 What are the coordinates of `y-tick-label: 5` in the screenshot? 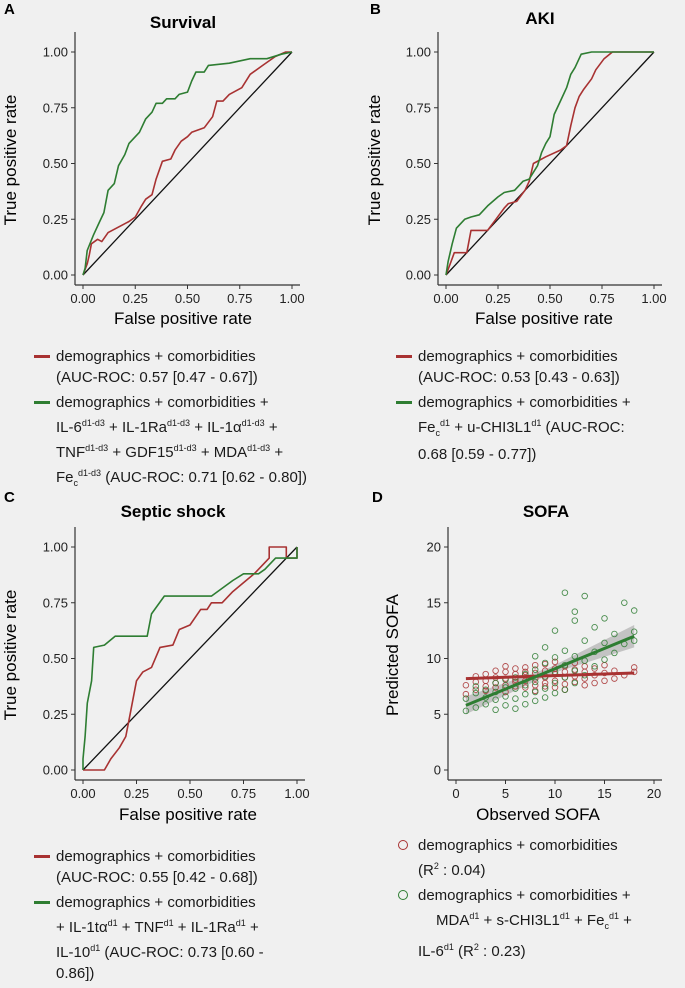 It's located at (437, 714).